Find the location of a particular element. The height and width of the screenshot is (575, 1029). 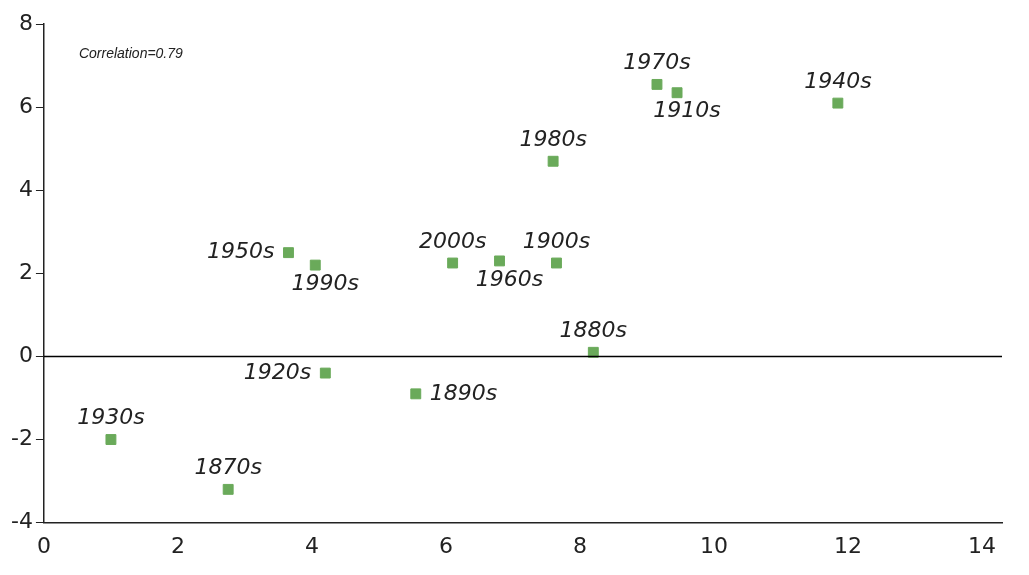

annotation: 1980s is located at coordinates (553, 138).